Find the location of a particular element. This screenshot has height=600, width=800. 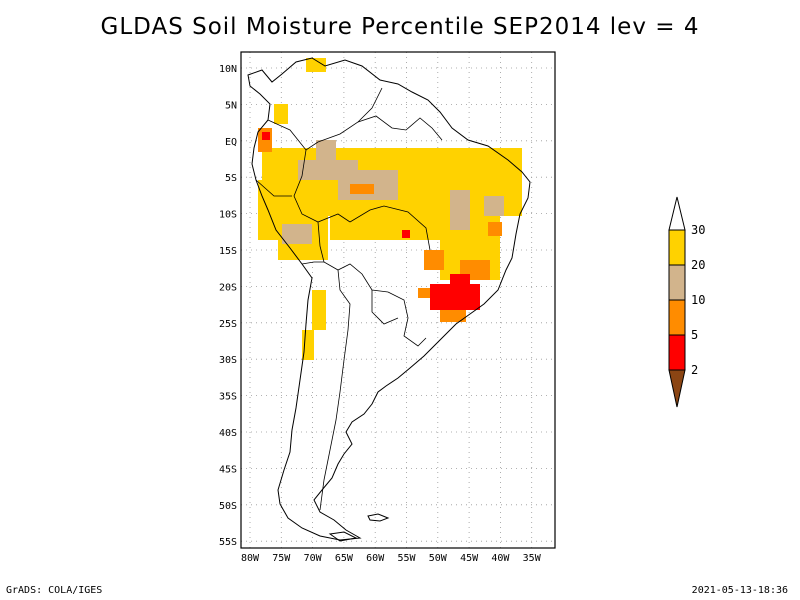

footer-timestamp: 2021-05-13-18:36 is located at coordinates (739, 590).